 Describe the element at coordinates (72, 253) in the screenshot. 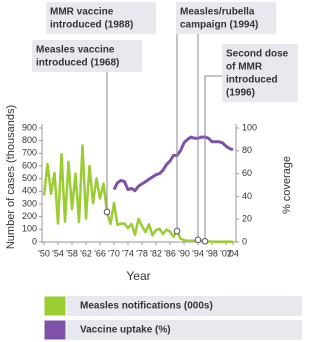

I see `x-tick-label: '58` at that location.